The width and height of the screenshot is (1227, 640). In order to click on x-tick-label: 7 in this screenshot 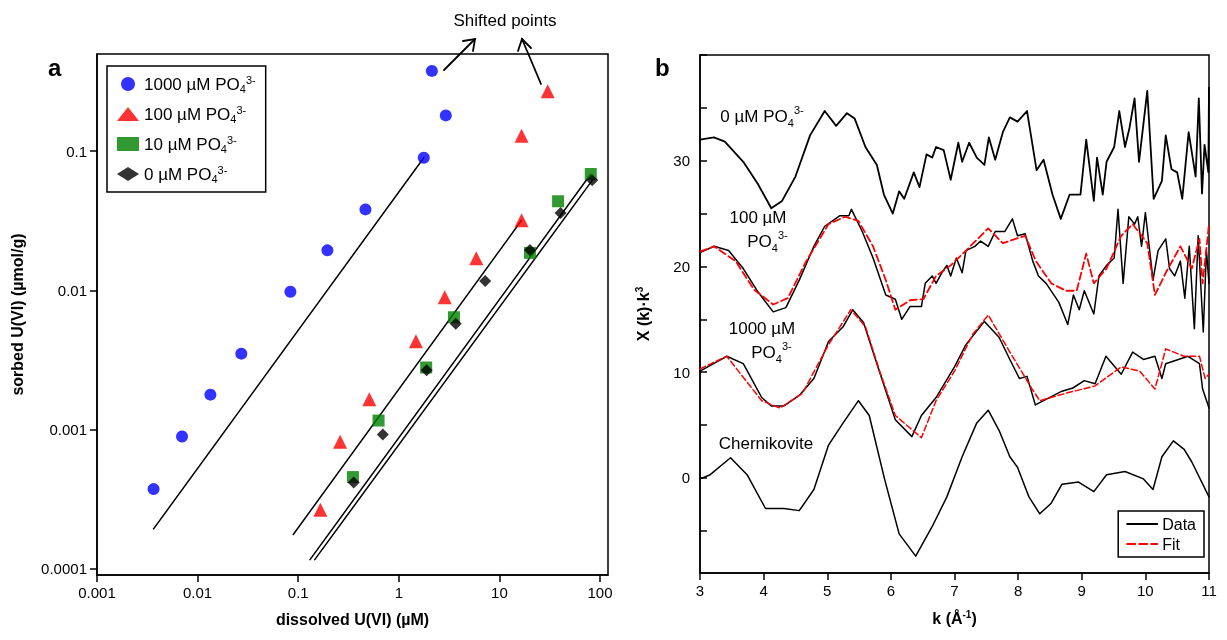, I will do `click(954, 590)`.